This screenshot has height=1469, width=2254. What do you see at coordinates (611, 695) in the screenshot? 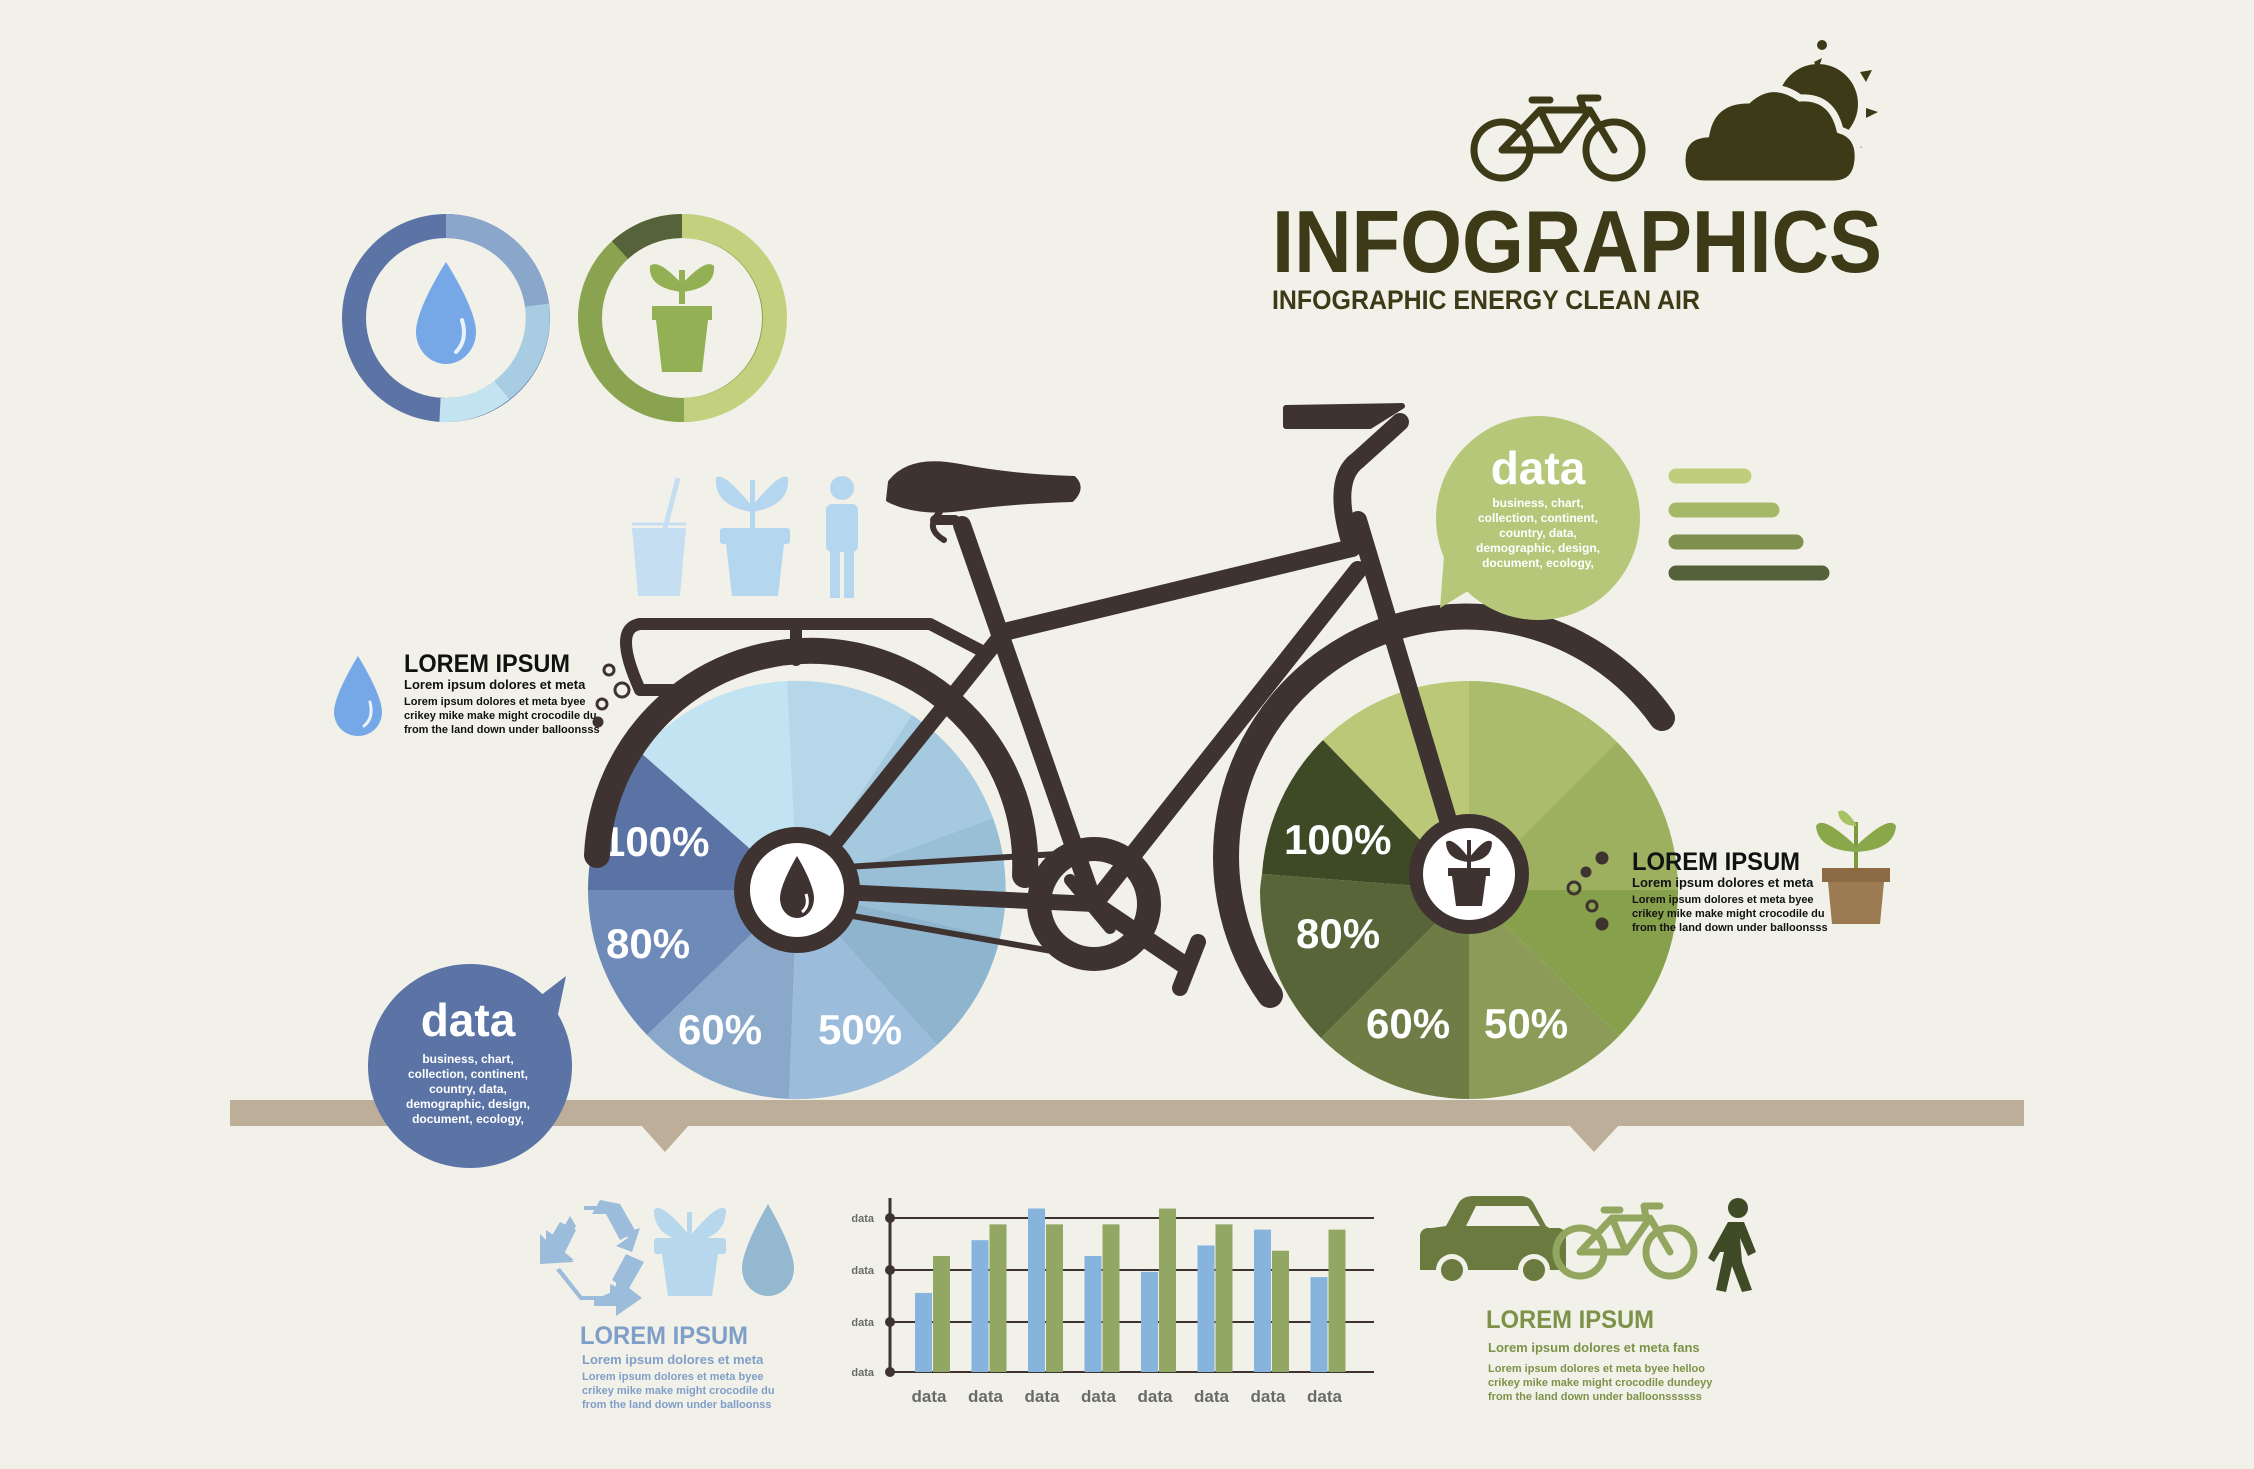
I see `left-dots` at bounding box center [611, 695].